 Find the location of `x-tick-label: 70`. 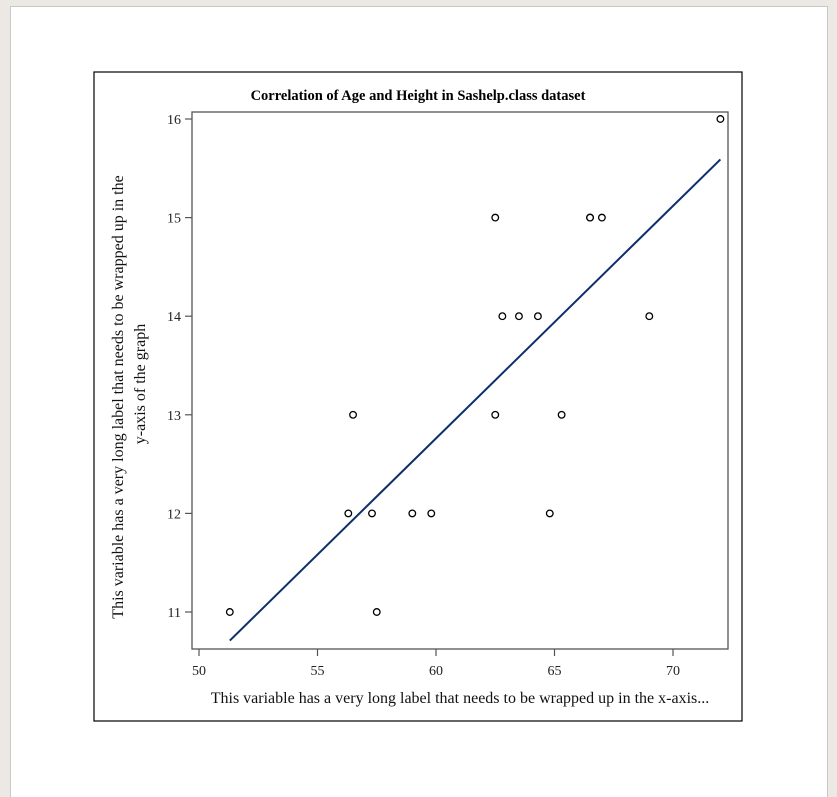

x-tick-label: 70 is located at coordinates (673, 671).